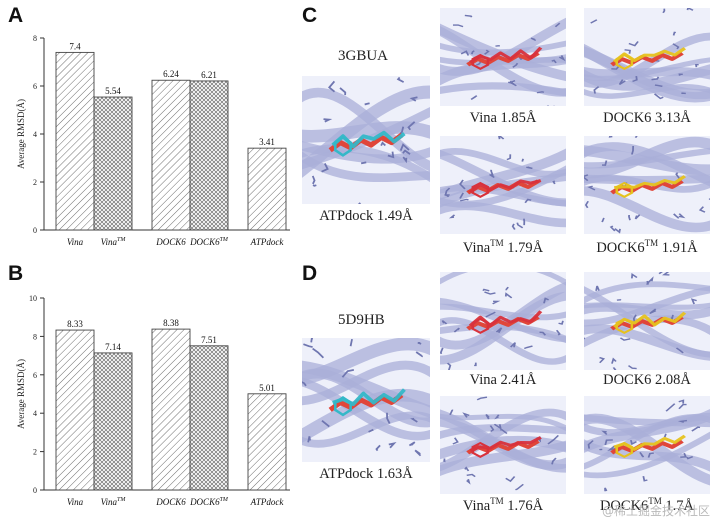 The width and height of the screenshot is (720, 523). What do you see at coordinates (113, 91) in the screenshot?
I see `bar-value-label: 5.54` at bounding box center [113, 91].